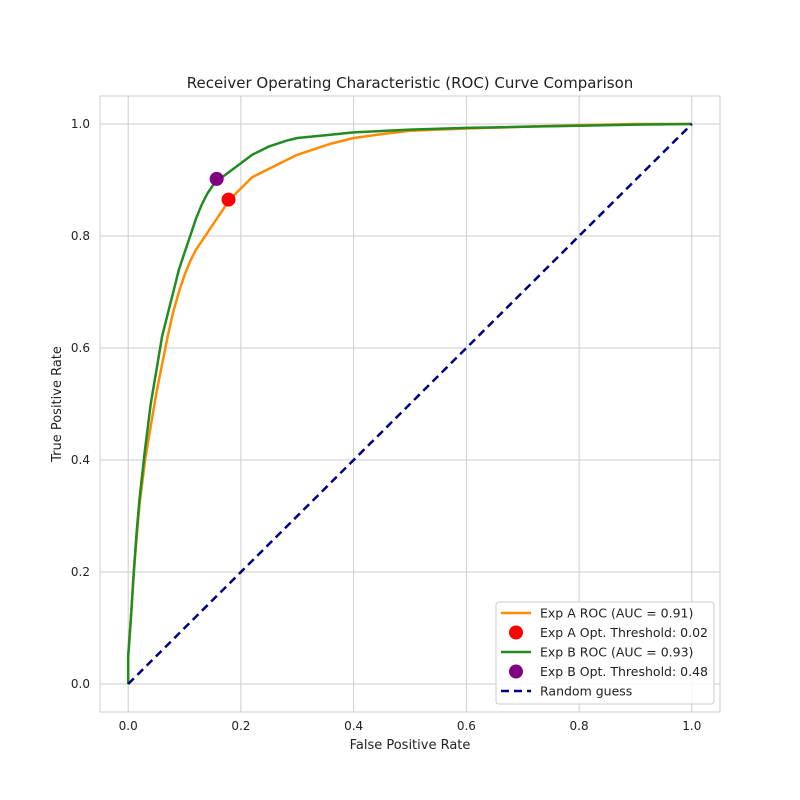 The height and width of the screenshot is (800, 800). Describe the element at coordinates (80, 572) in the screenshot. I see `y-tick-label: 0.2` at that location.